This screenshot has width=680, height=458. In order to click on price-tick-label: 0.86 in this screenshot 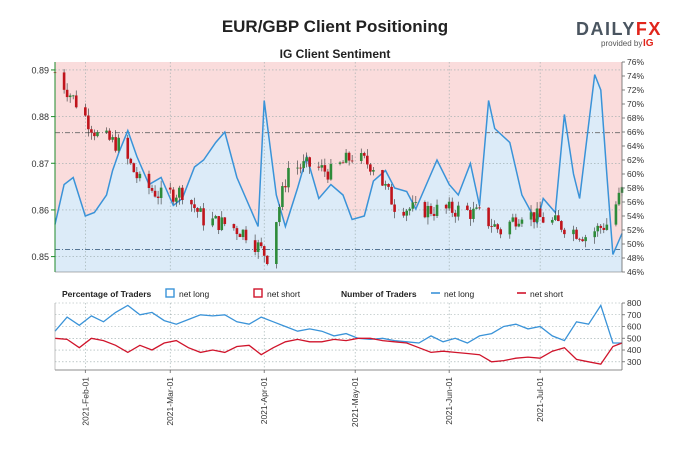, I will do `click(40, 210)`.